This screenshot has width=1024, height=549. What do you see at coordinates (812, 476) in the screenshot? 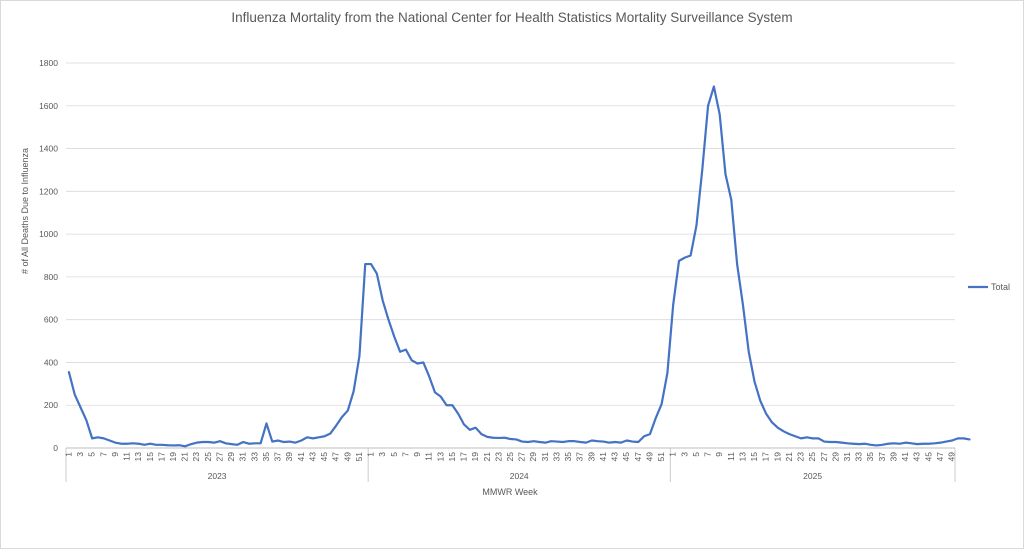
I see `year-label: 2025` at bounding box center [812, 476].